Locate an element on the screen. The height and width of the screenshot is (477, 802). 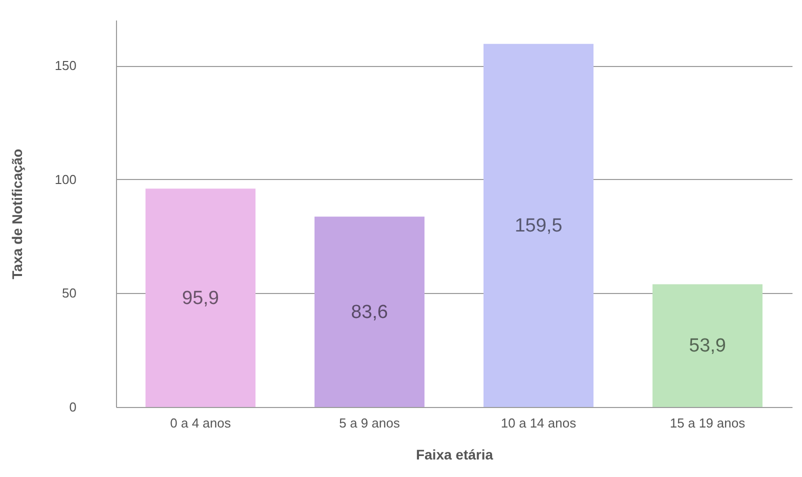
data-label: 159,5 is located at coordinates (538, 225).